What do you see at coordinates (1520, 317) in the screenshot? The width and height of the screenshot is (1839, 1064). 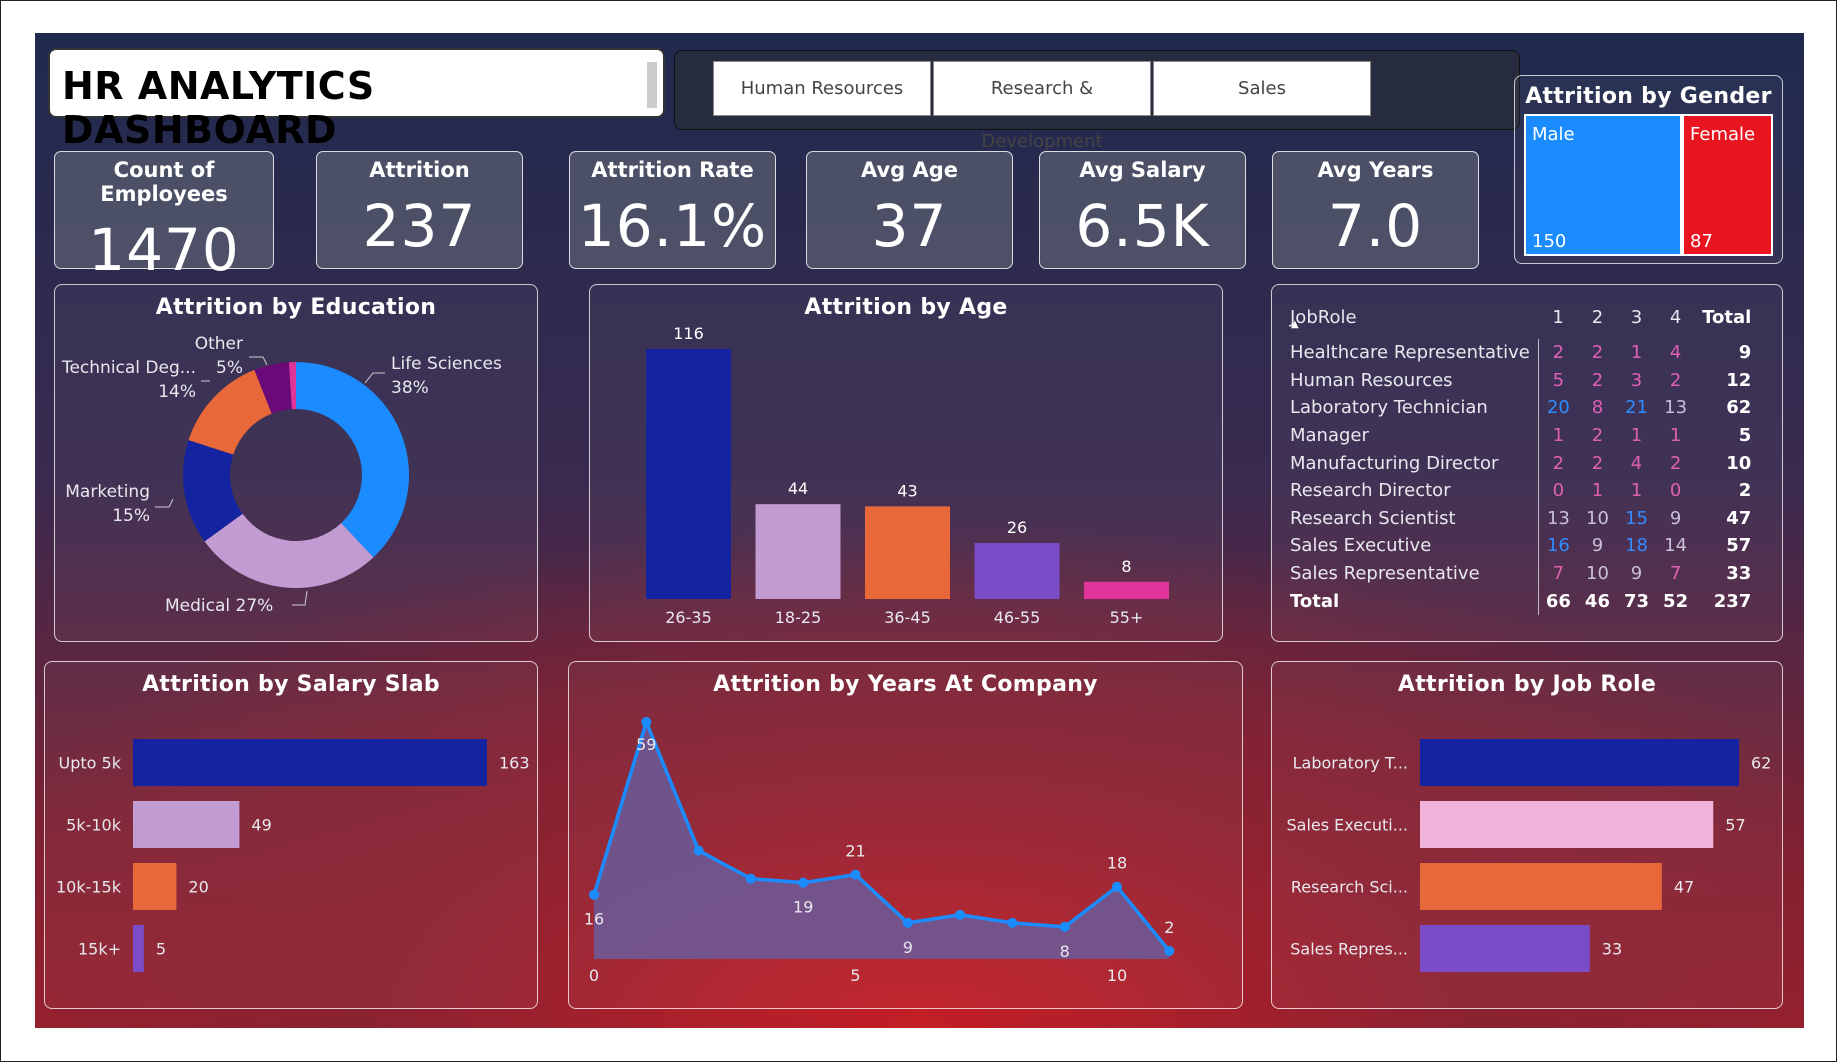 I see `table-header-row: JobRole 1 2 3 4 Total` at bounding box center [1520, 317].